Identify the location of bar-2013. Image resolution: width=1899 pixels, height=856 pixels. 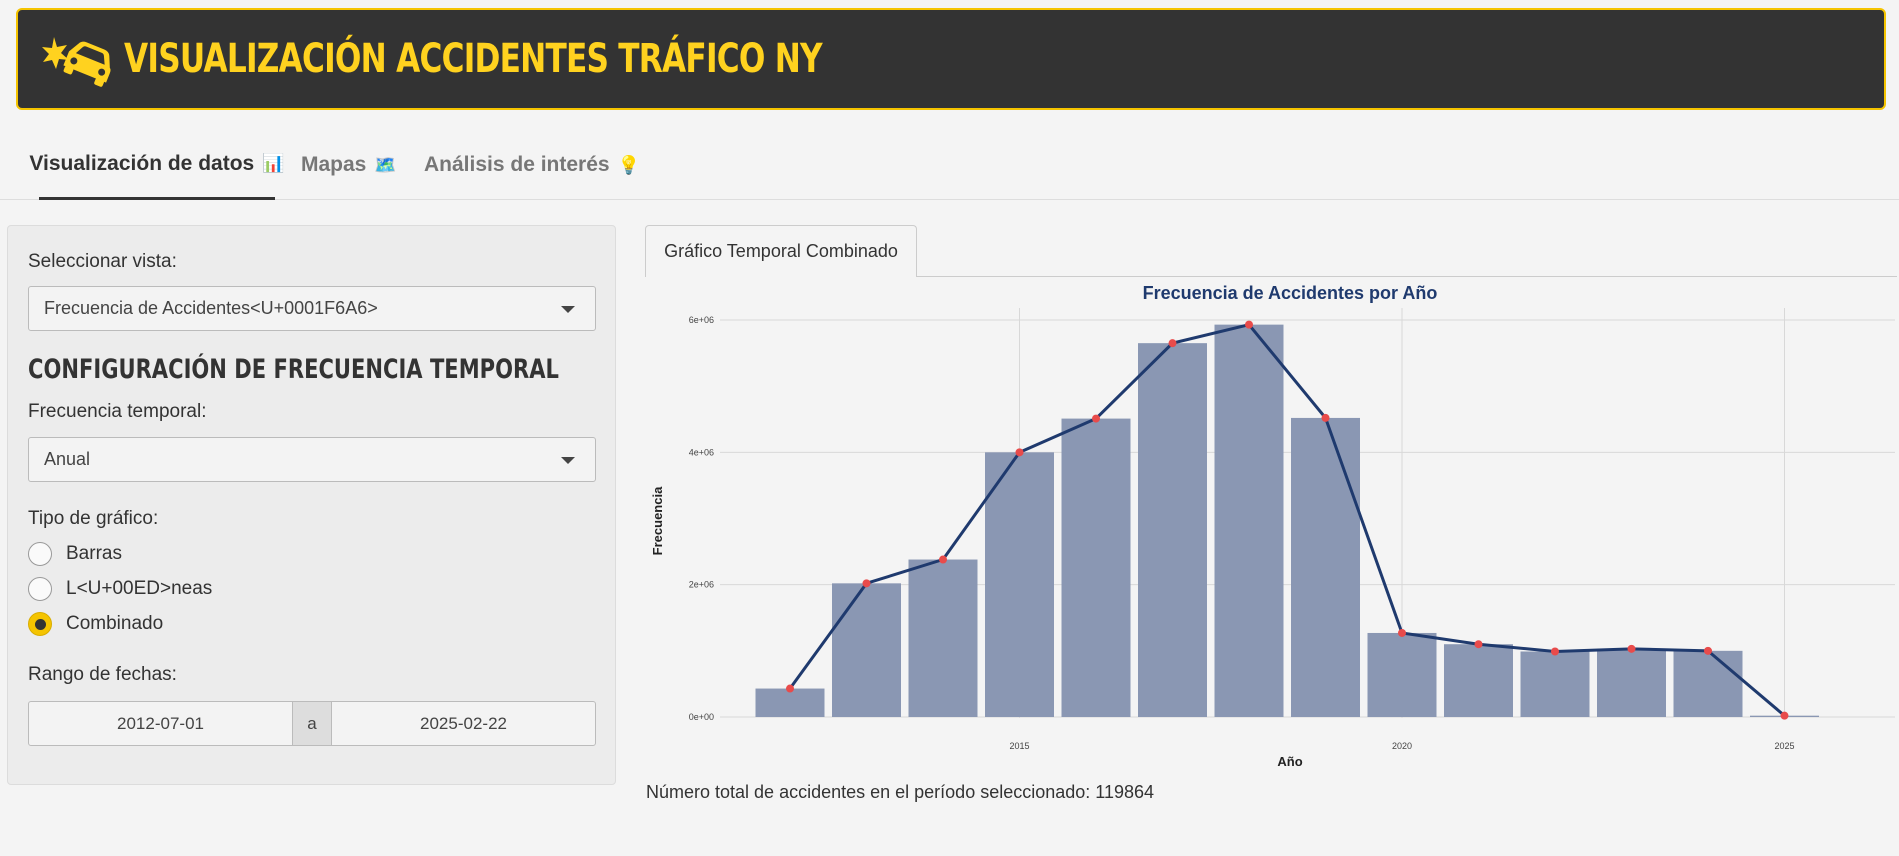
(866, 650).